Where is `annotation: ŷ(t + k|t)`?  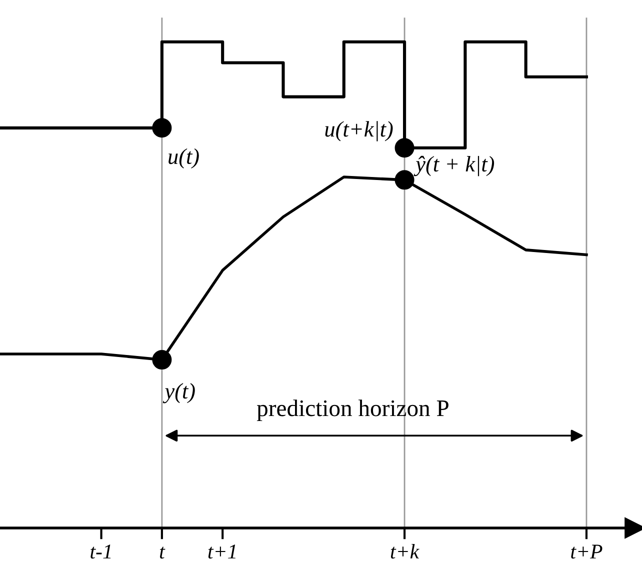 annotation: ŷ(t + k|t) is located at coordinates (454, 166).